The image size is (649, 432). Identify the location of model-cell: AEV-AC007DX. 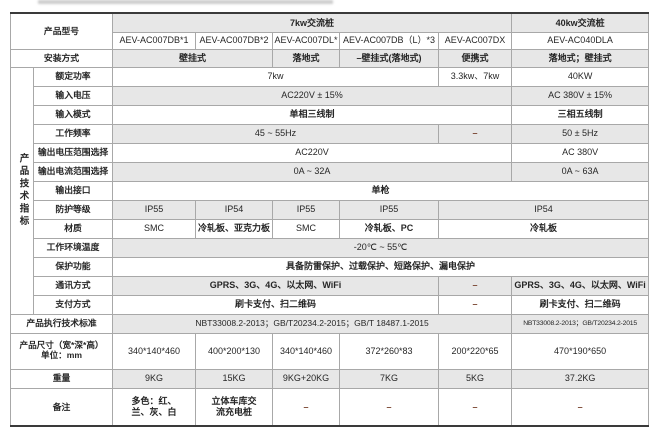
(475, 40).